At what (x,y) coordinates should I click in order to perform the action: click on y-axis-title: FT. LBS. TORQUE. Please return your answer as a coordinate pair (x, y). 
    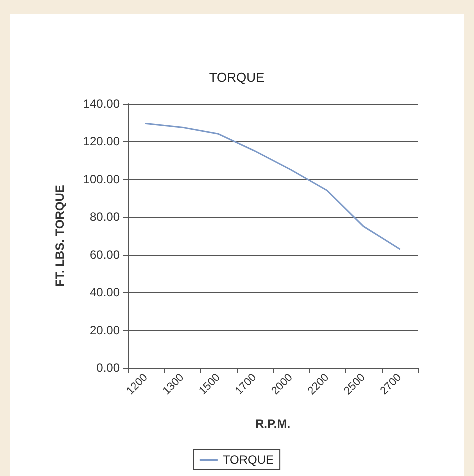
    Looking at the image, I should click on (60, 236).